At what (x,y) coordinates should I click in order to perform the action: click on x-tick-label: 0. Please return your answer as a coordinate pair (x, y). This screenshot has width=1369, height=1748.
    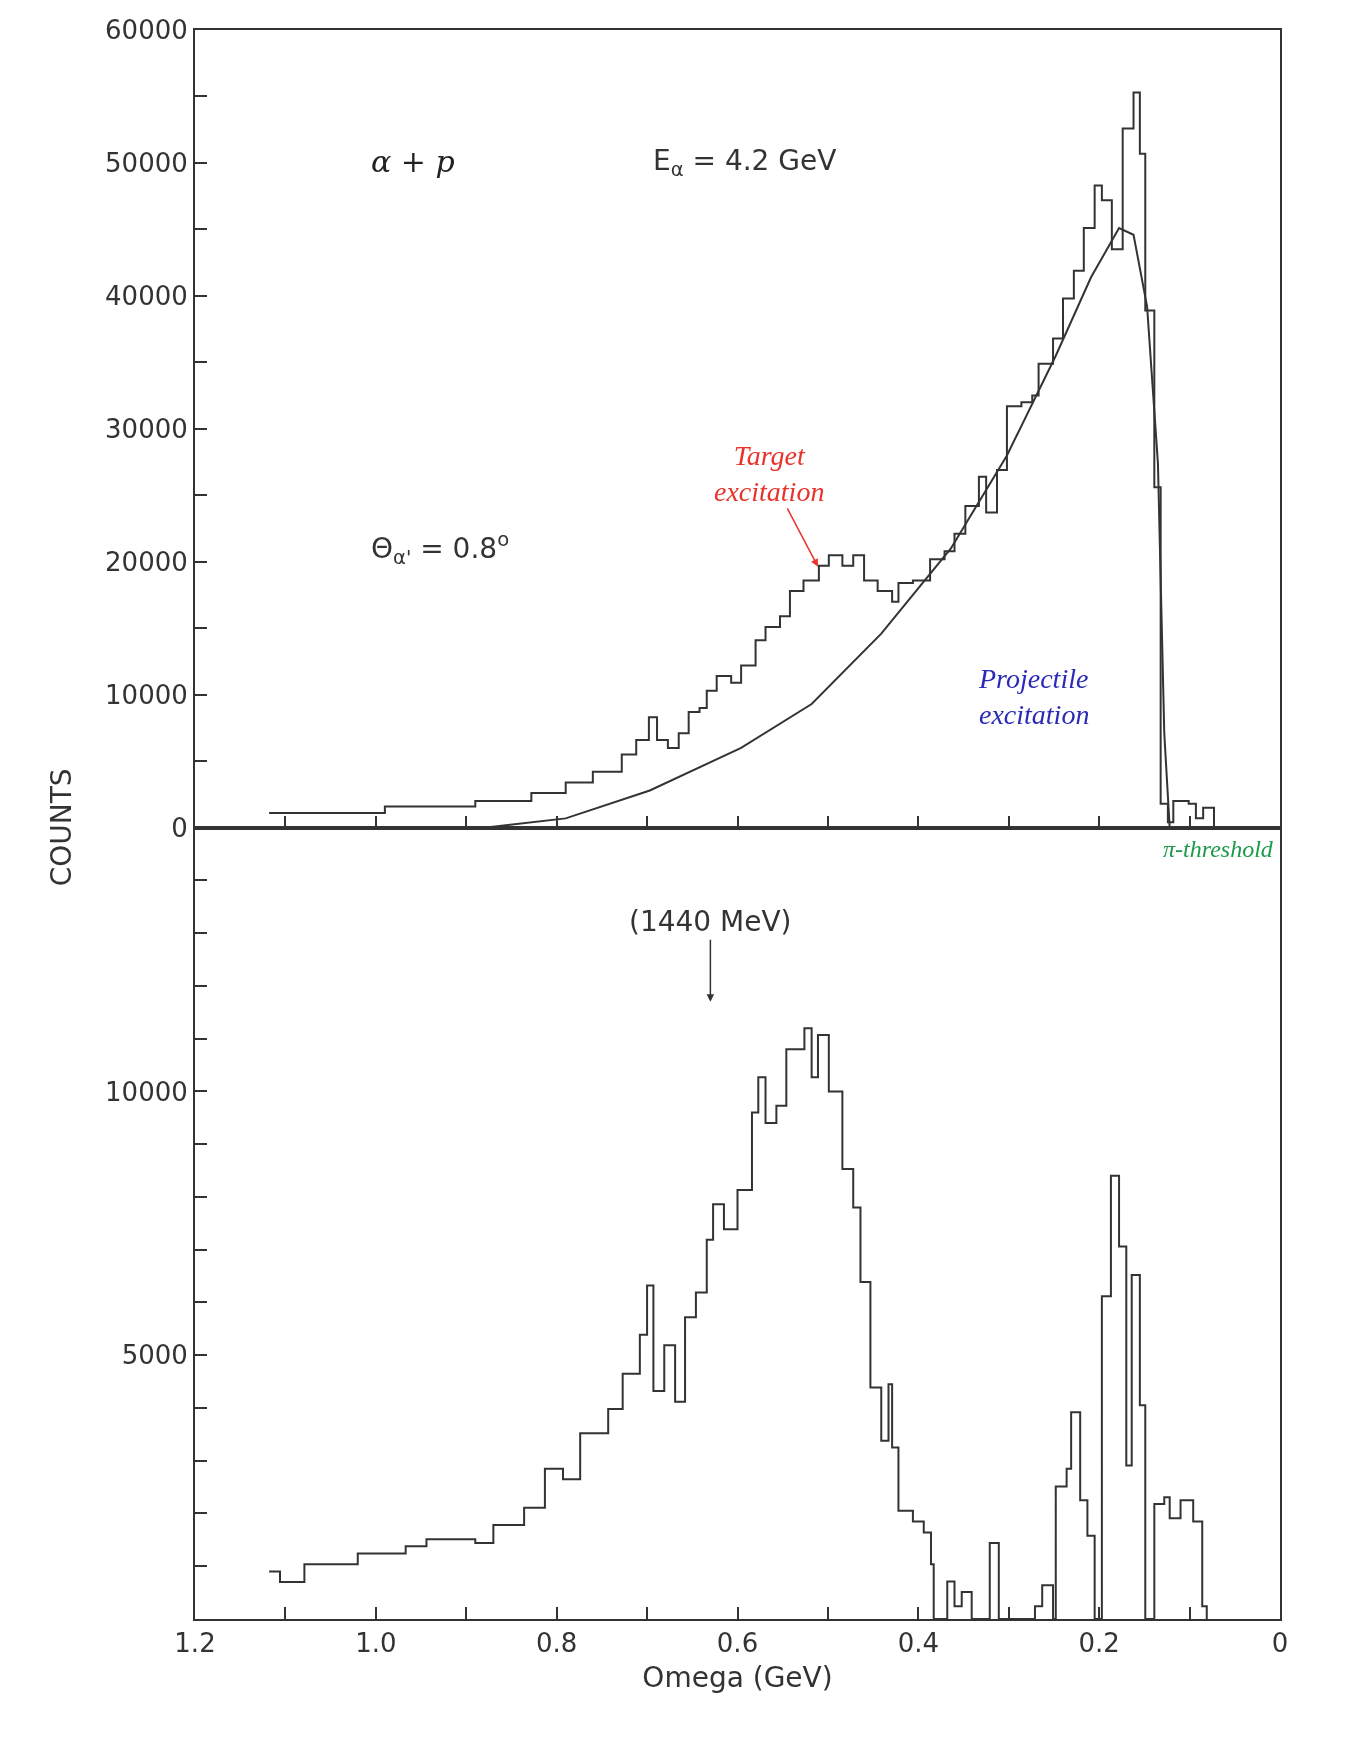
    Looking at the image, I should click on (1280, 1643).